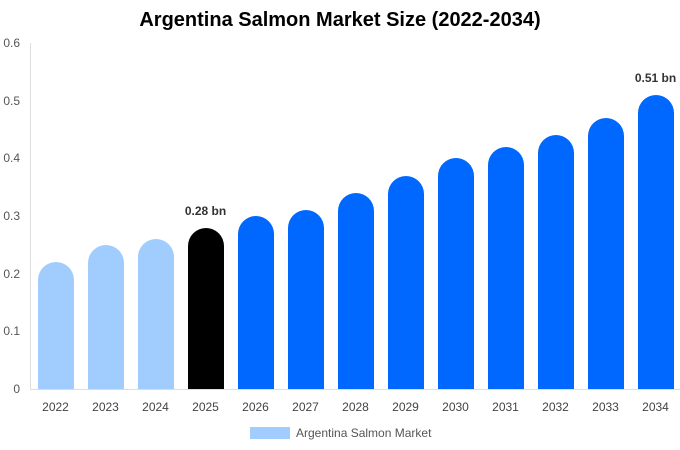 The width and height of the screenshot is (680, 450). What do you see at coordinates (16, 389) in the screenshot?
I see `y-tick-label: 0` at bounding box center [16, 389].